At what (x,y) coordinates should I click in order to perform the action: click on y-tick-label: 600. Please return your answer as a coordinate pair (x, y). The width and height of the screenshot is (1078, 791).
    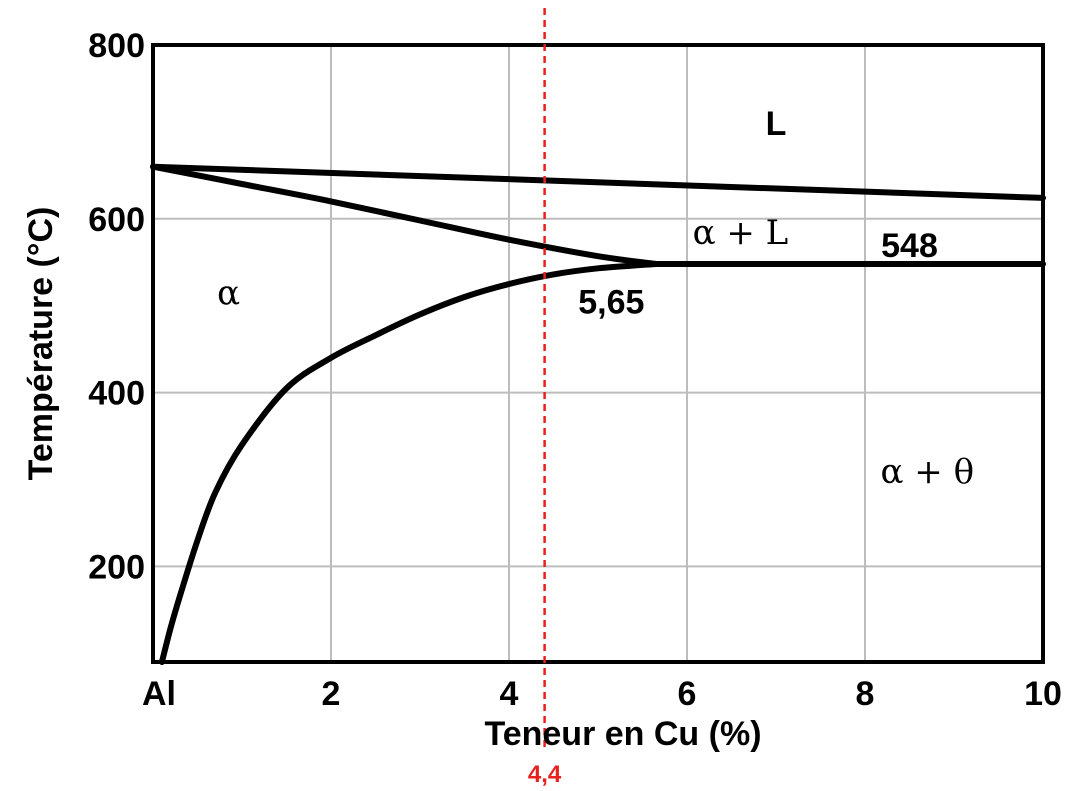
    Looking at the image, I should click on (116, 220).